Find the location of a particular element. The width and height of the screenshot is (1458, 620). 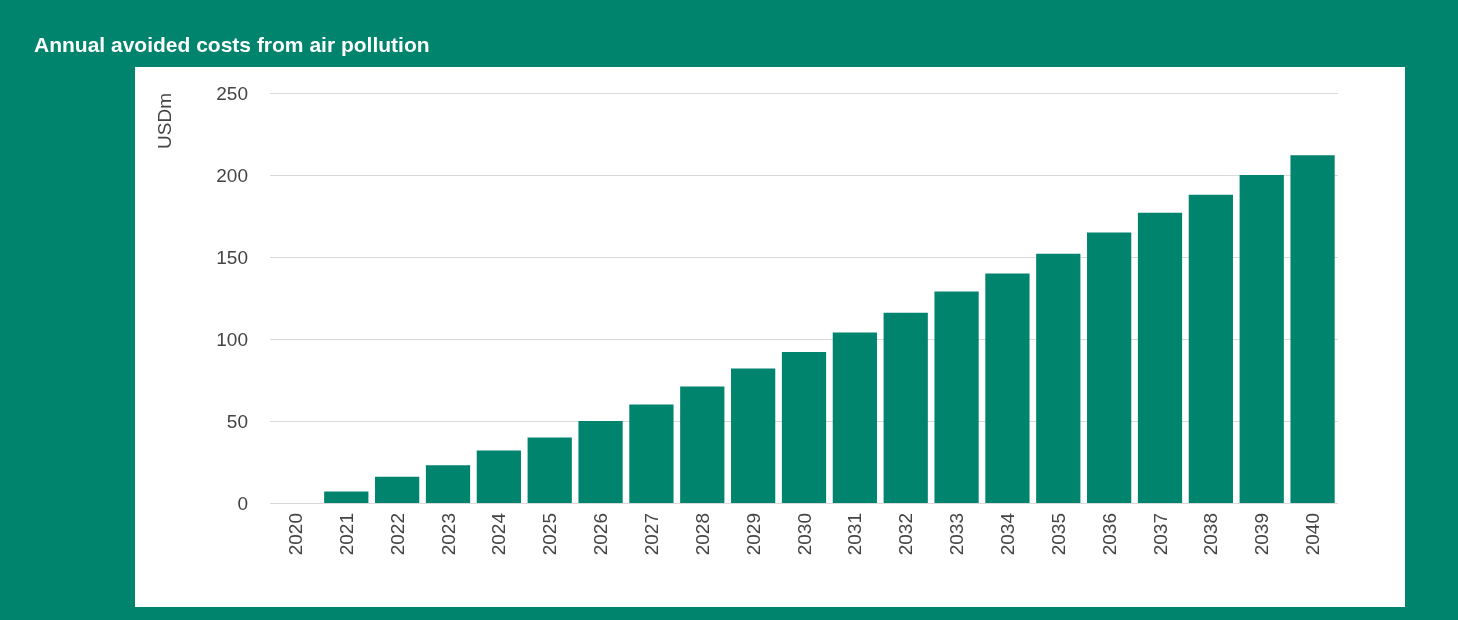

x-tick-label: 2028 is located at coordinates (702, 534).